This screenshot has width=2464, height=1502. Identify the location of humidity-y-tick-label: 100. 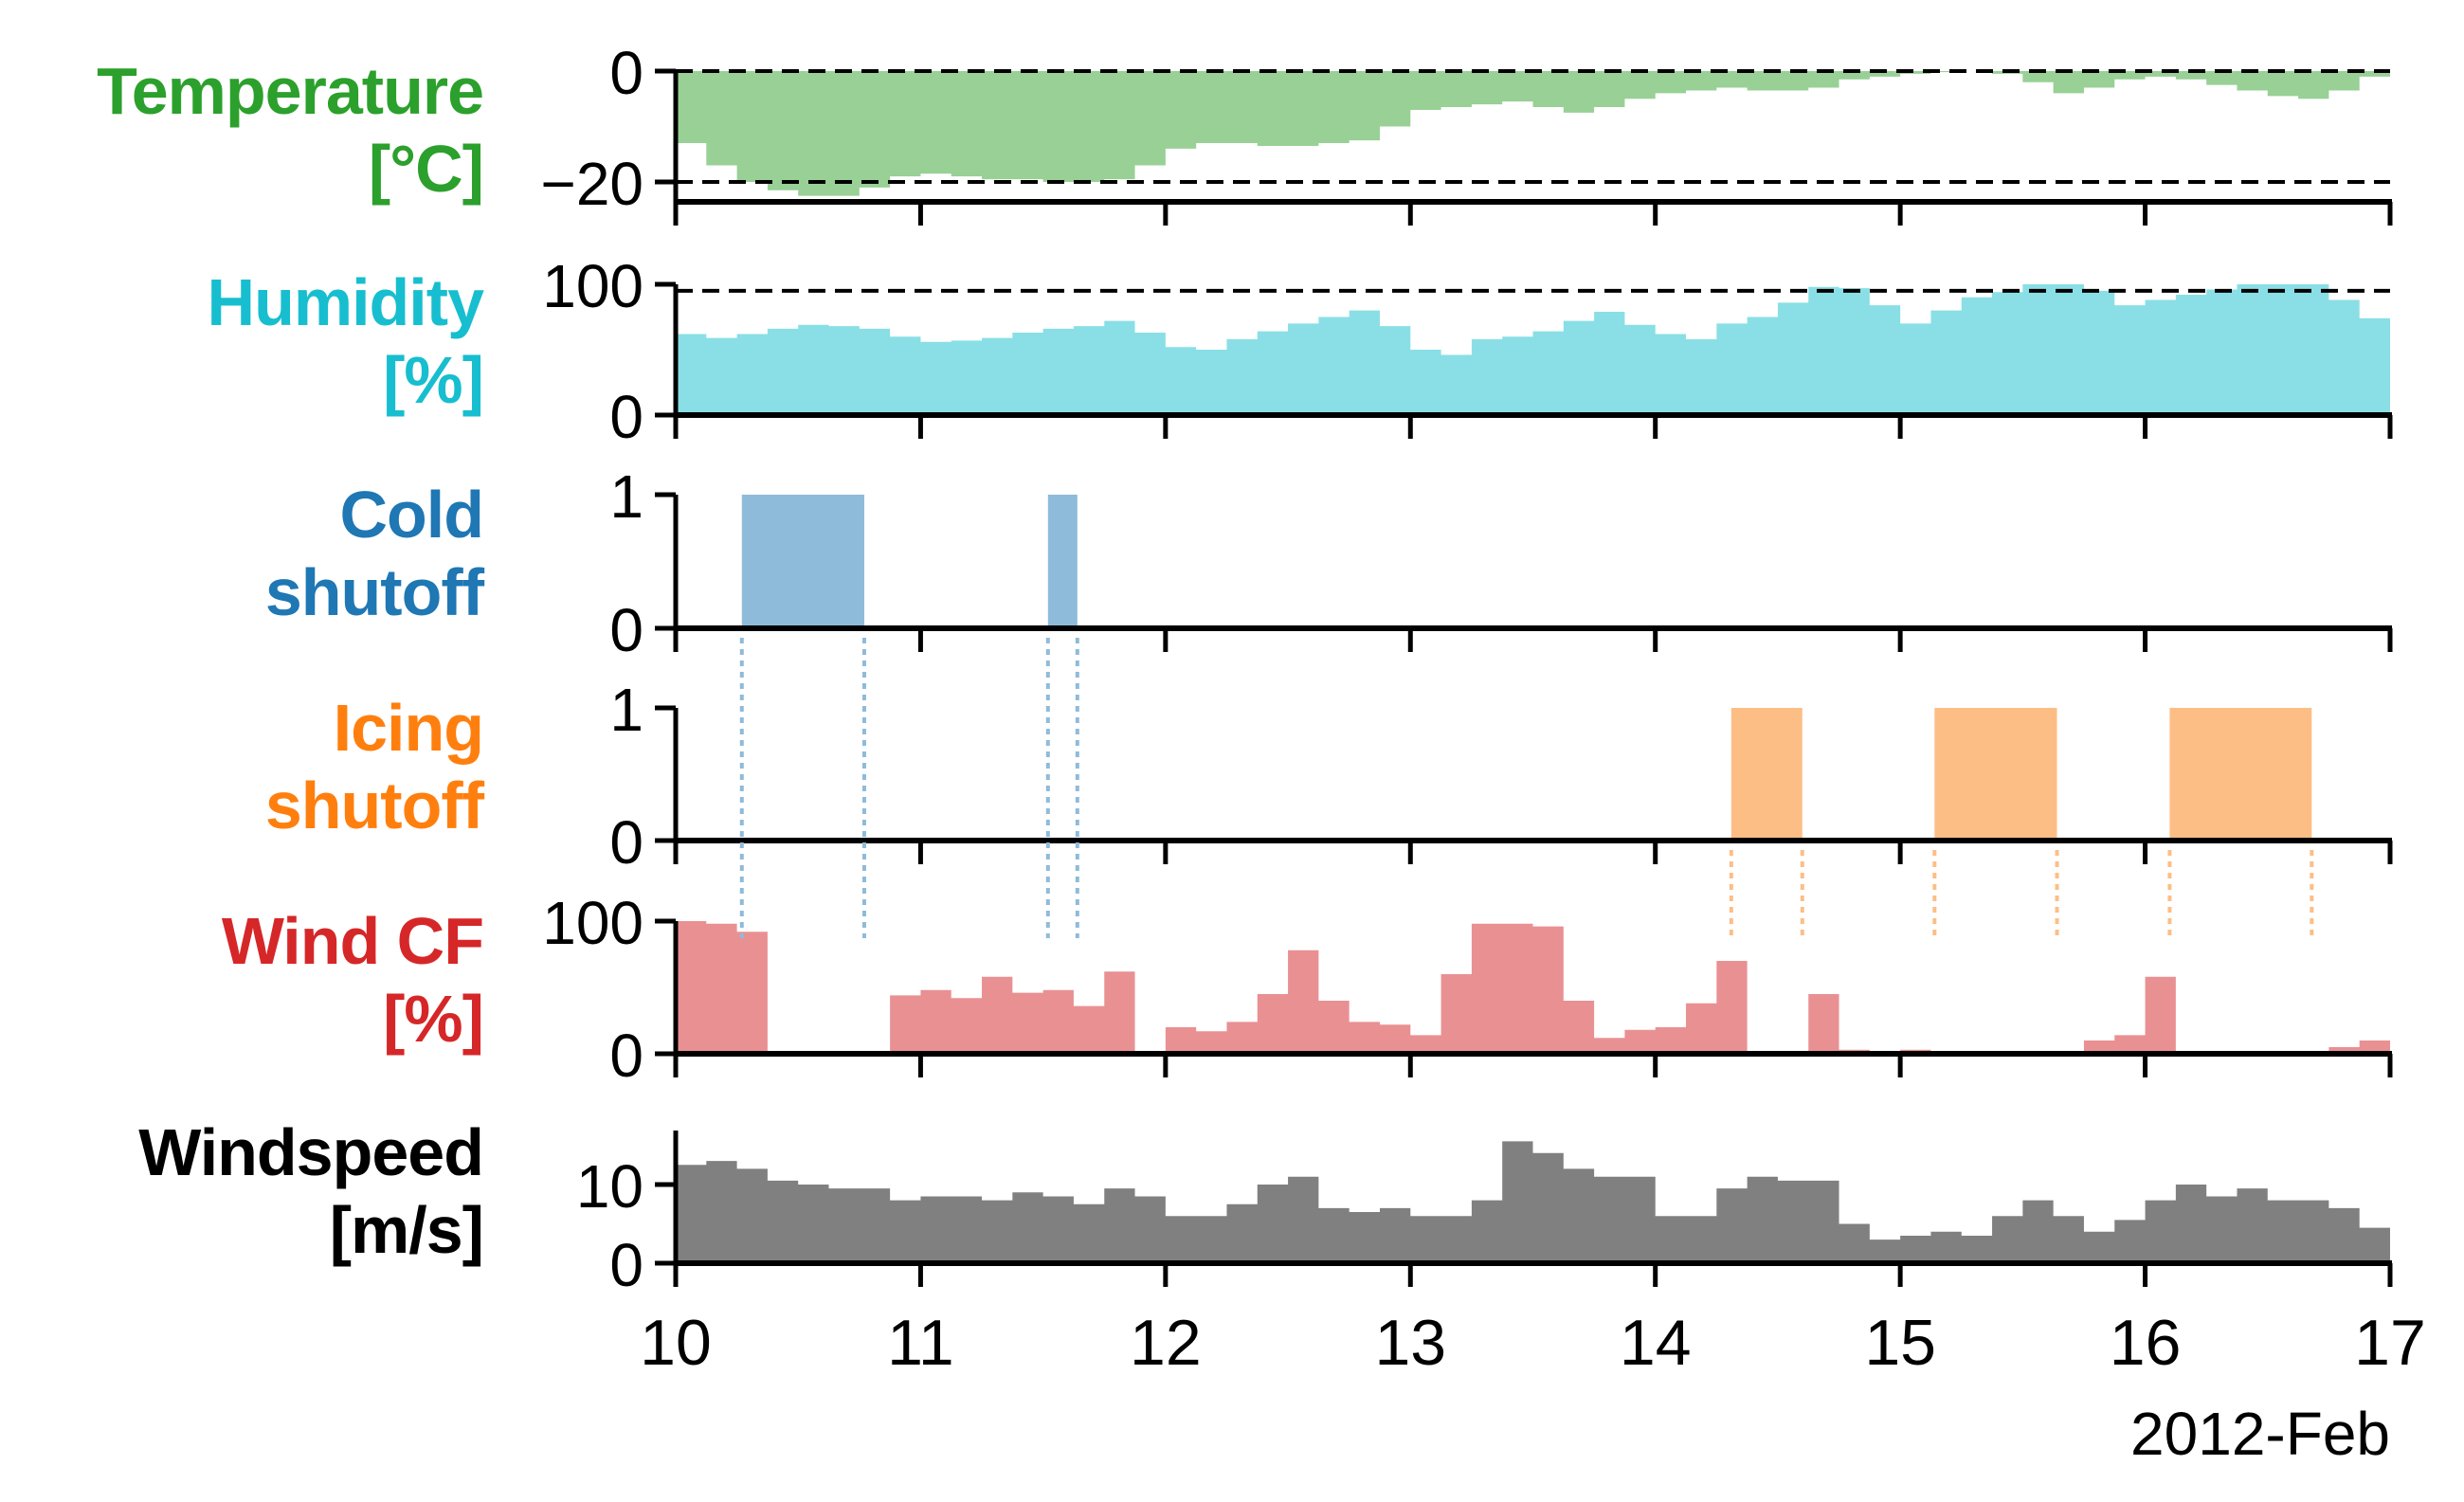
(593, 286).